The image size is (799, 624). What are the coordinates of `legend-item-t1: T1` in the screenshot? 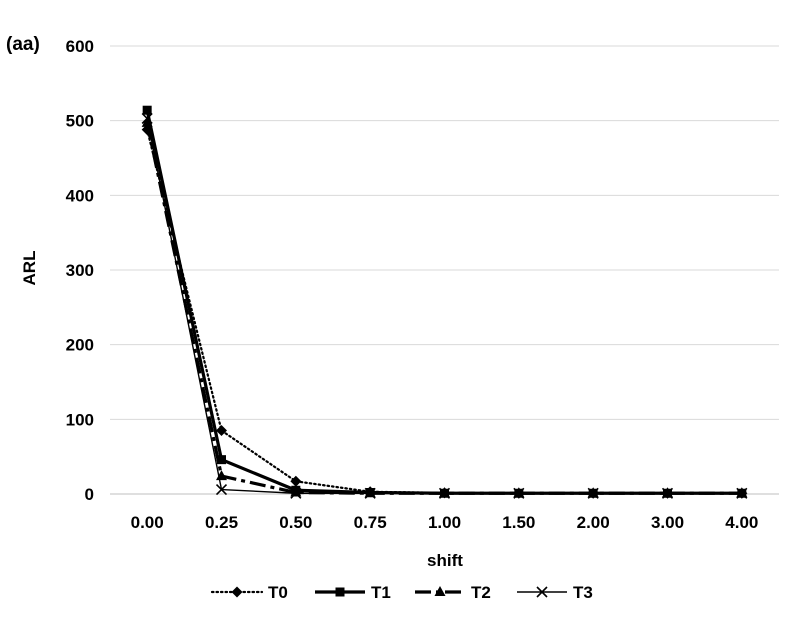 It's located at (353, 592).